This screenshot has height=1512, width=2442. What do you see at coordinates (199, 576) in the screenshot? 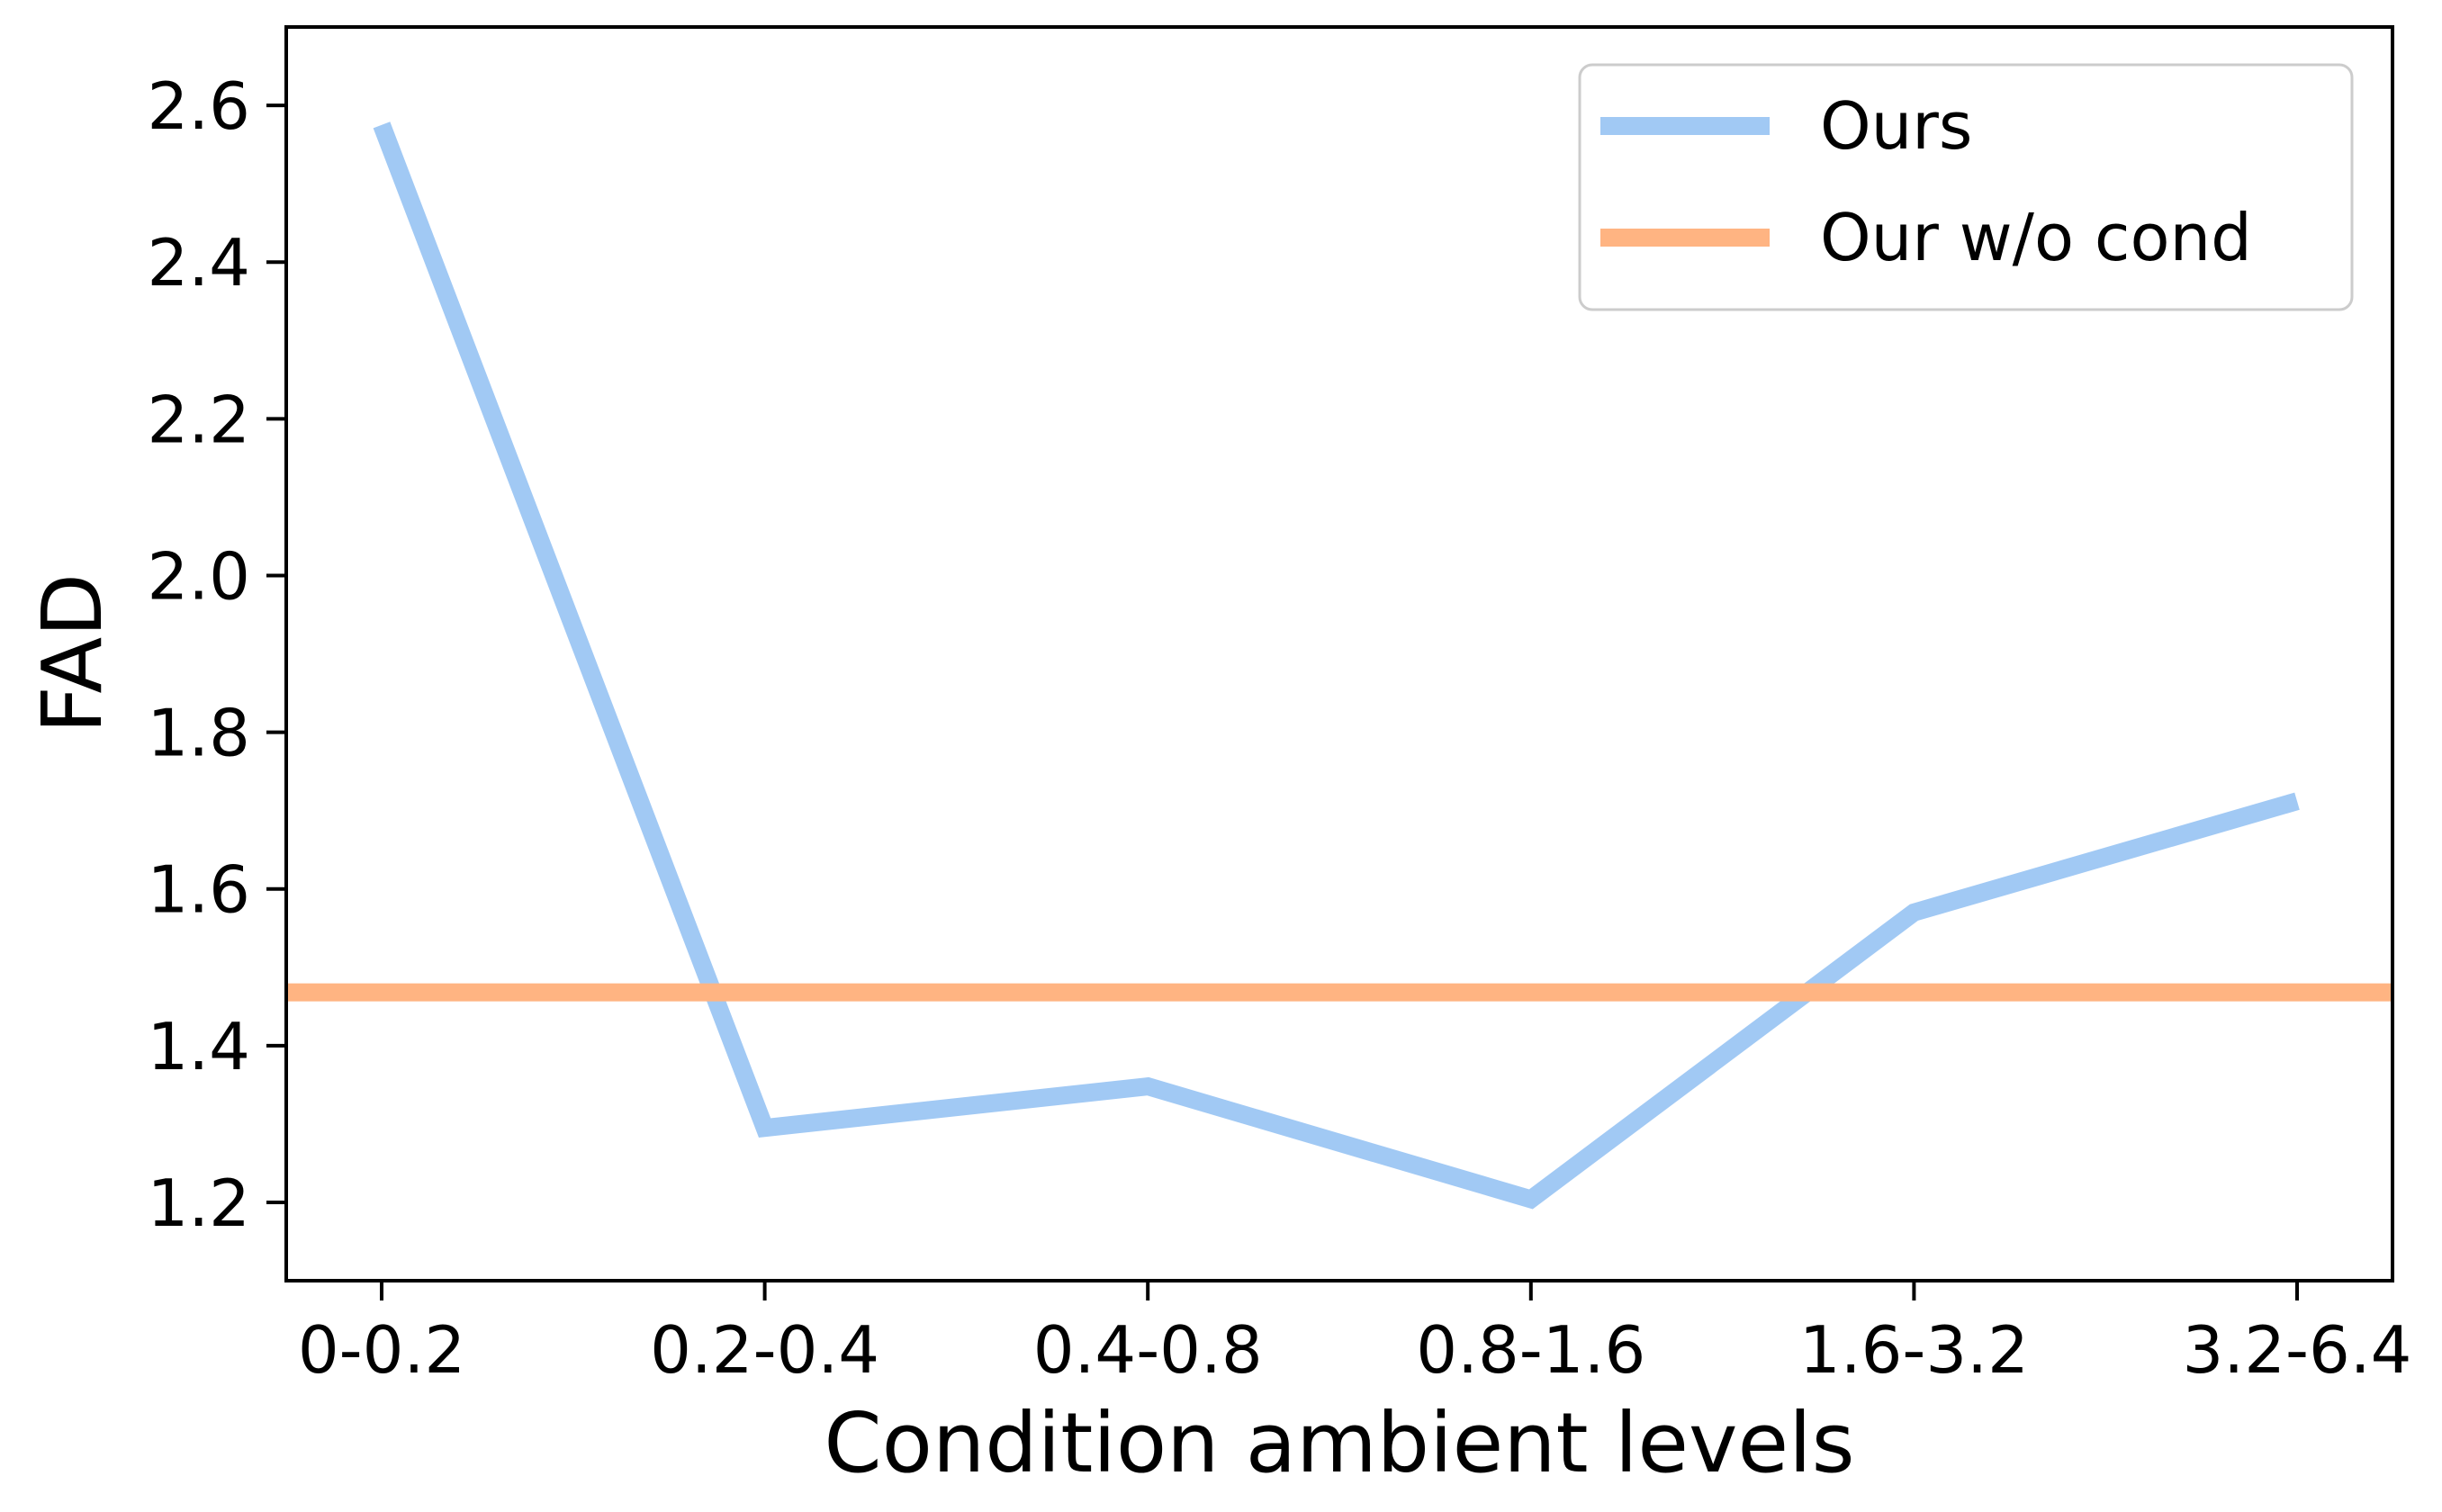
I see `y-tick-label: 2.0` at bounding box center [199, 576].